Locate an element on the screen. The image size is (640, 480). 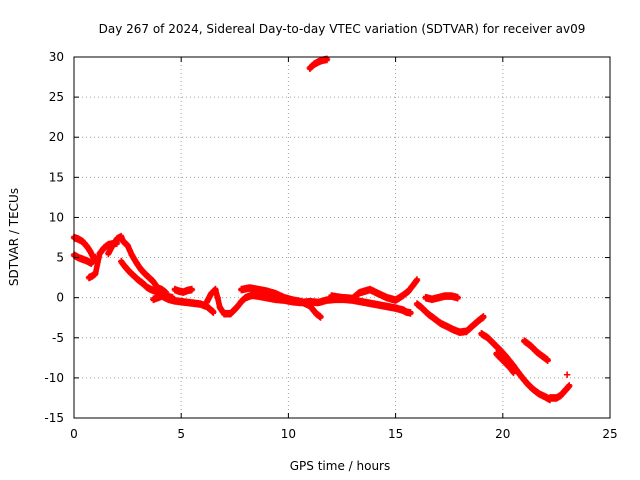
x-tick-label: 15 is located at coordinates (395, 434).